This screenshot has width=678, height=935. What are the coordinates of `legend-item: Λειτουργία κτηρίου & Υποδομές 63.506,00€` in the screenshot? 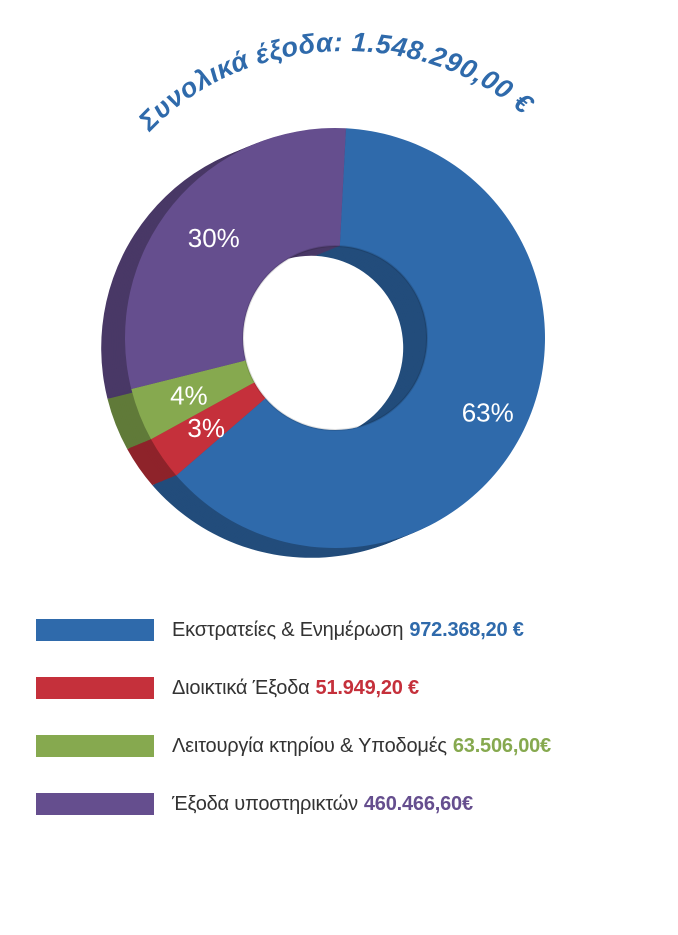 It's located at (293, 746).